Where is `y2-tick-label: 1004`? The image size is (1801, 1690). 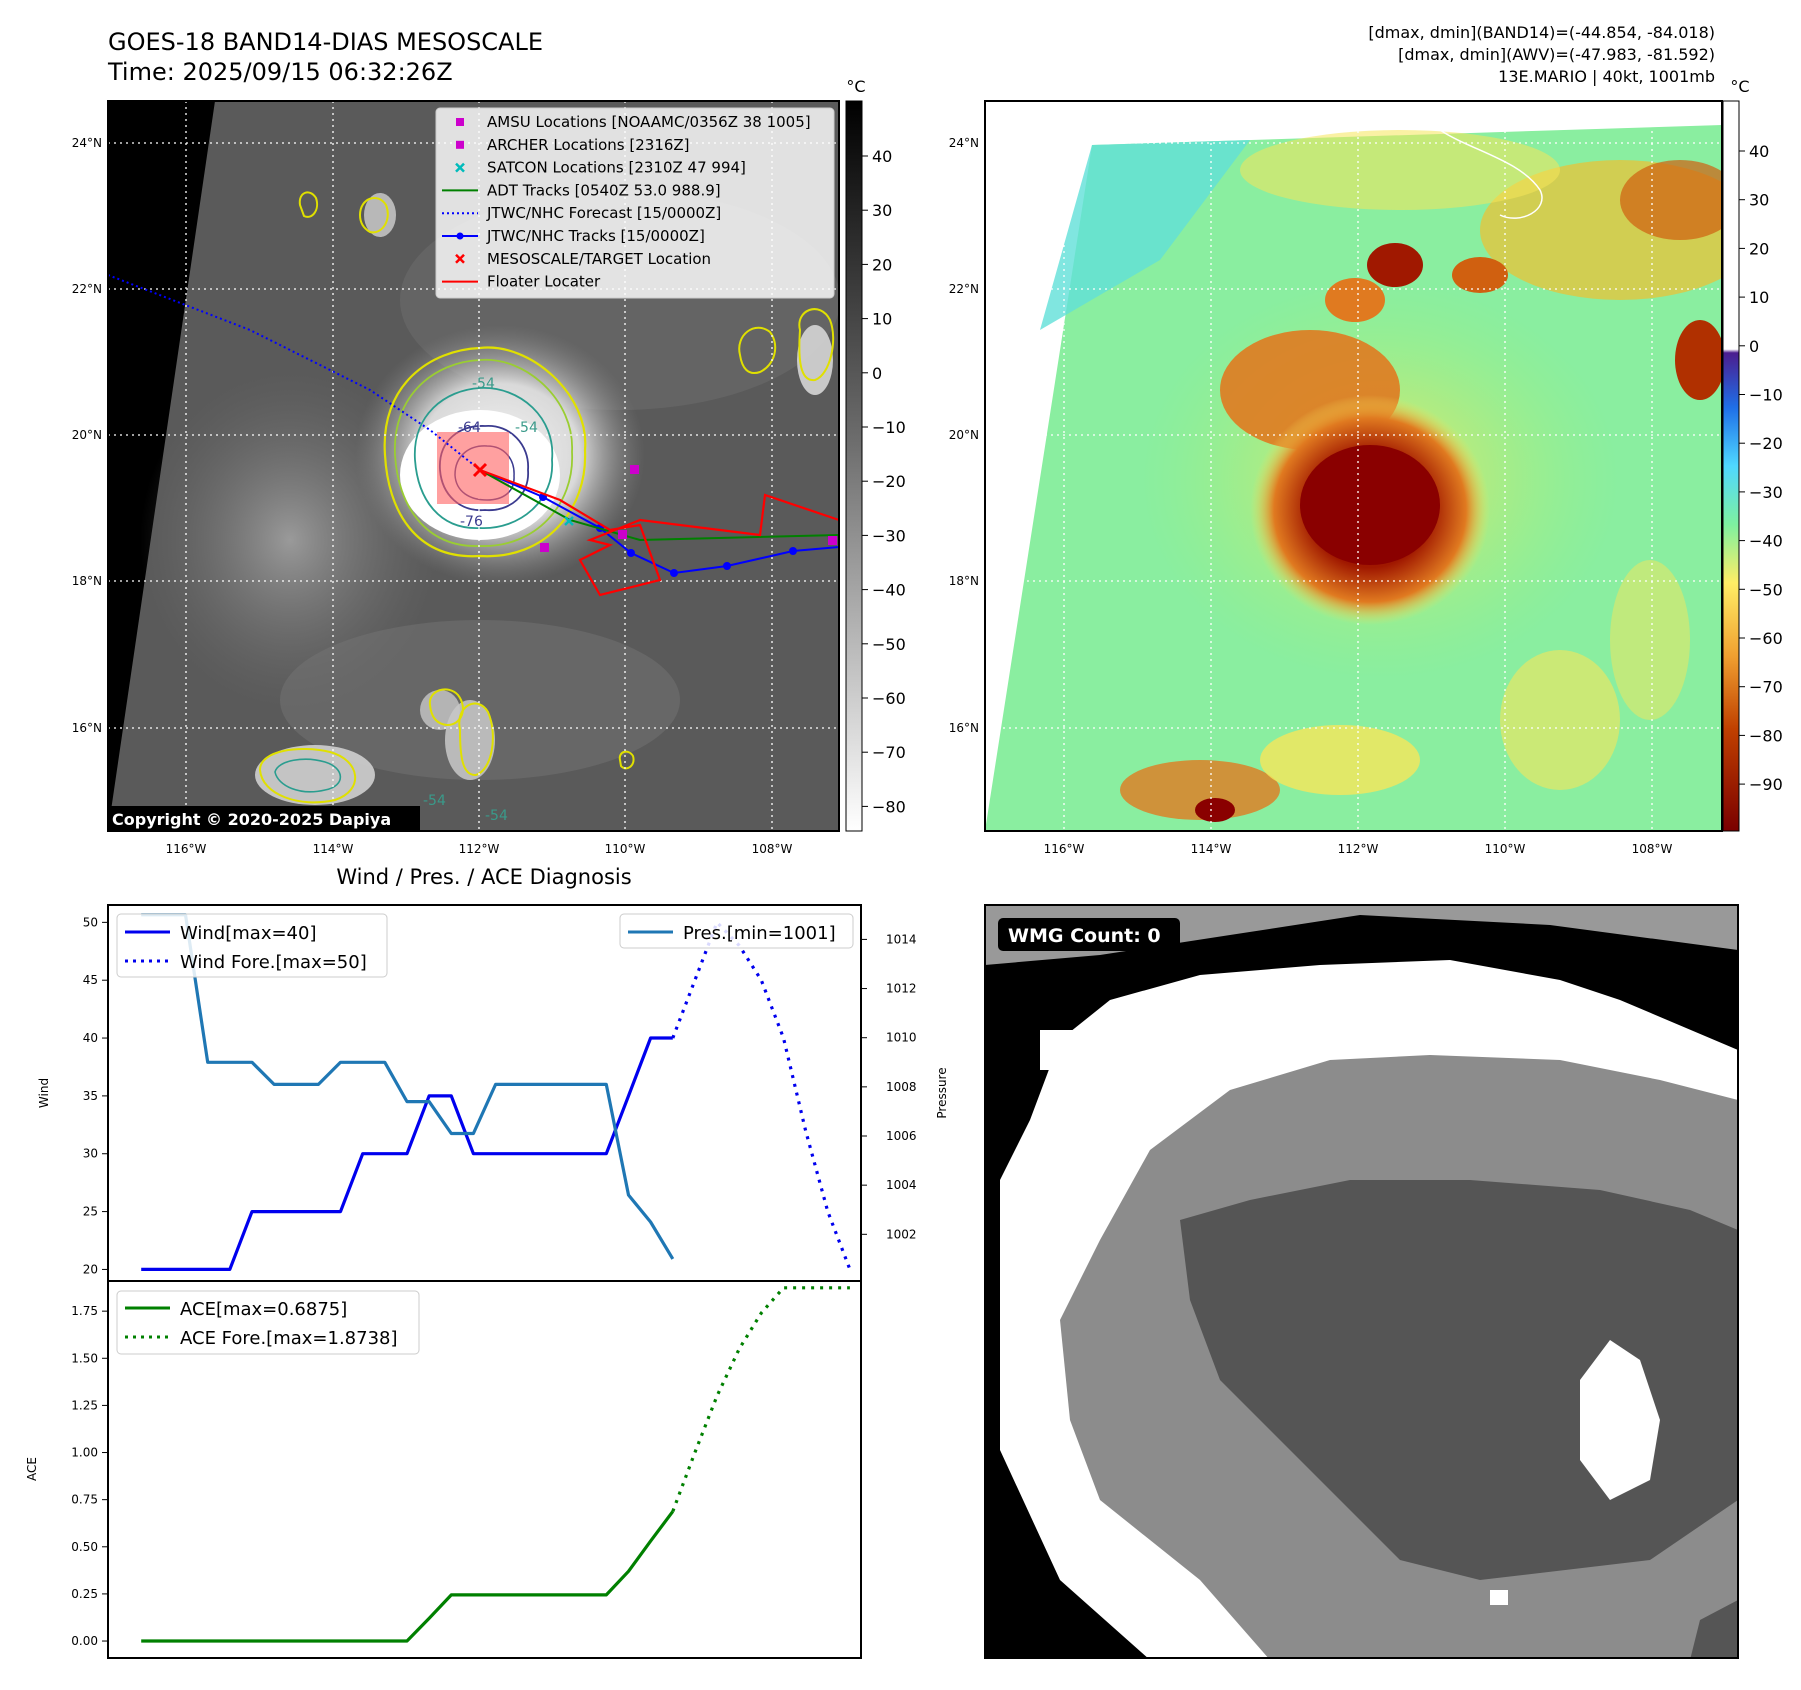 y2-tick-label: 1004 is located at coordinates (901, 1185).